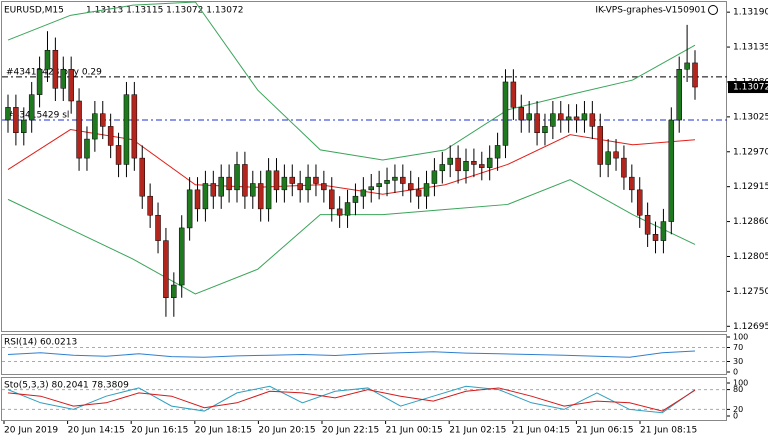  What do you see at coordinates (750, 327) in the screenshot?
I see `y-tick-label: 1.12695` at bounding box center [750, 327].